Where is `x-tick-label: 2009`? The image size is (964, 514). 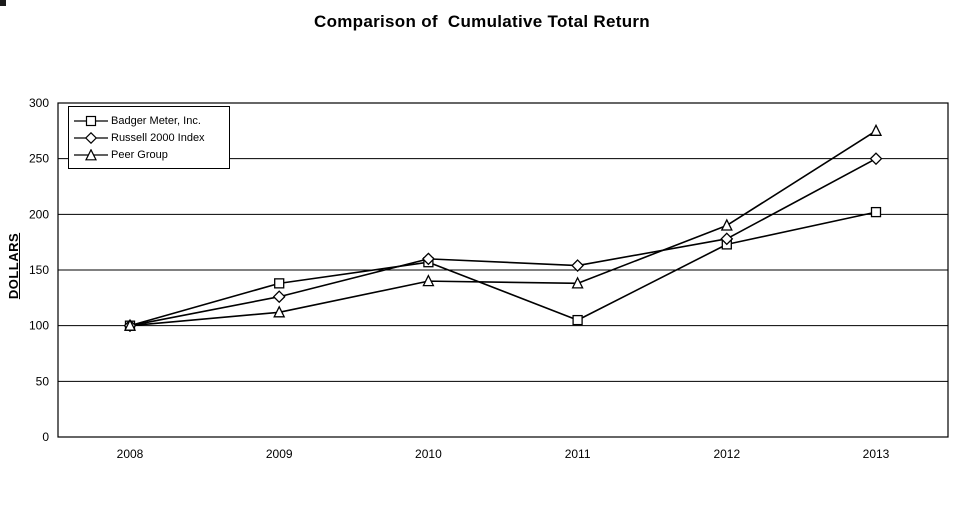
x-tick-label: 2009 is located at coordinates (279, 454).